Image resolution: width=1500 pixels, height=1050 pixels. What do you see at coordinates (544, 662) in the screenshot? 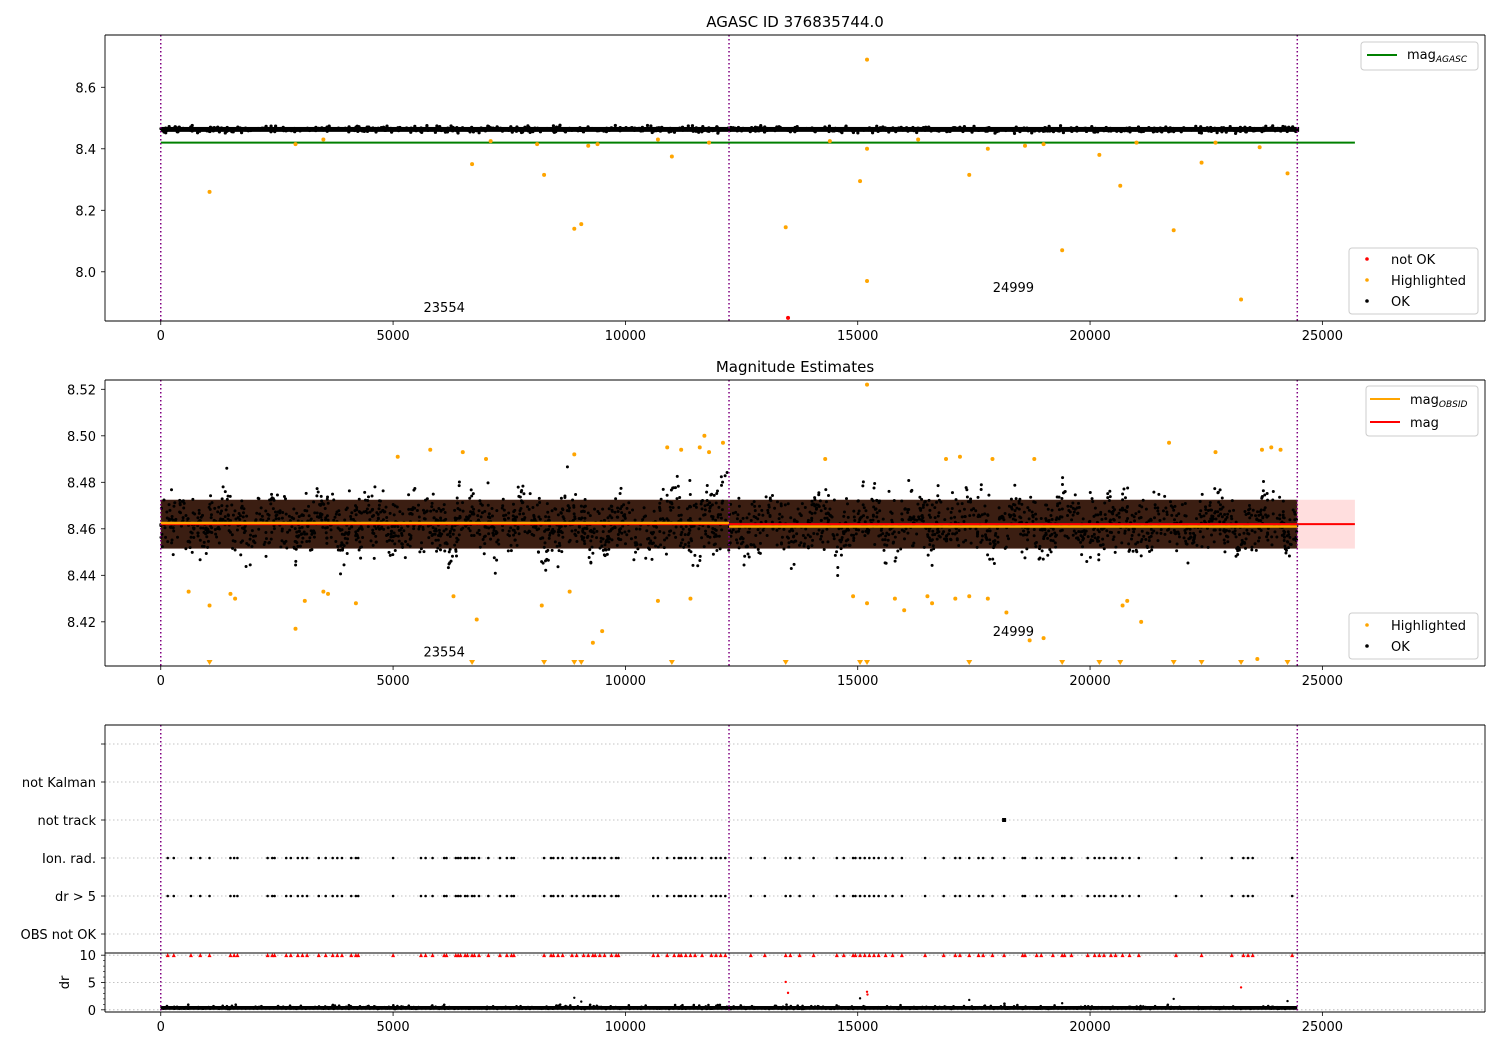
I see `highlighted-below-marker` at bounding box center [544, 662].